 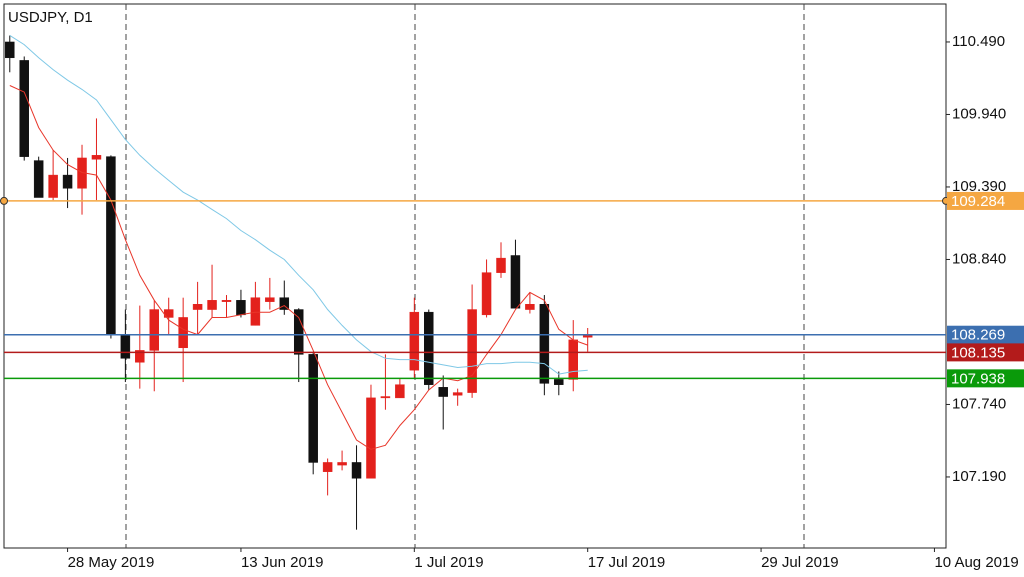 I want to click on level-anchor, so click(x=4, y=200).